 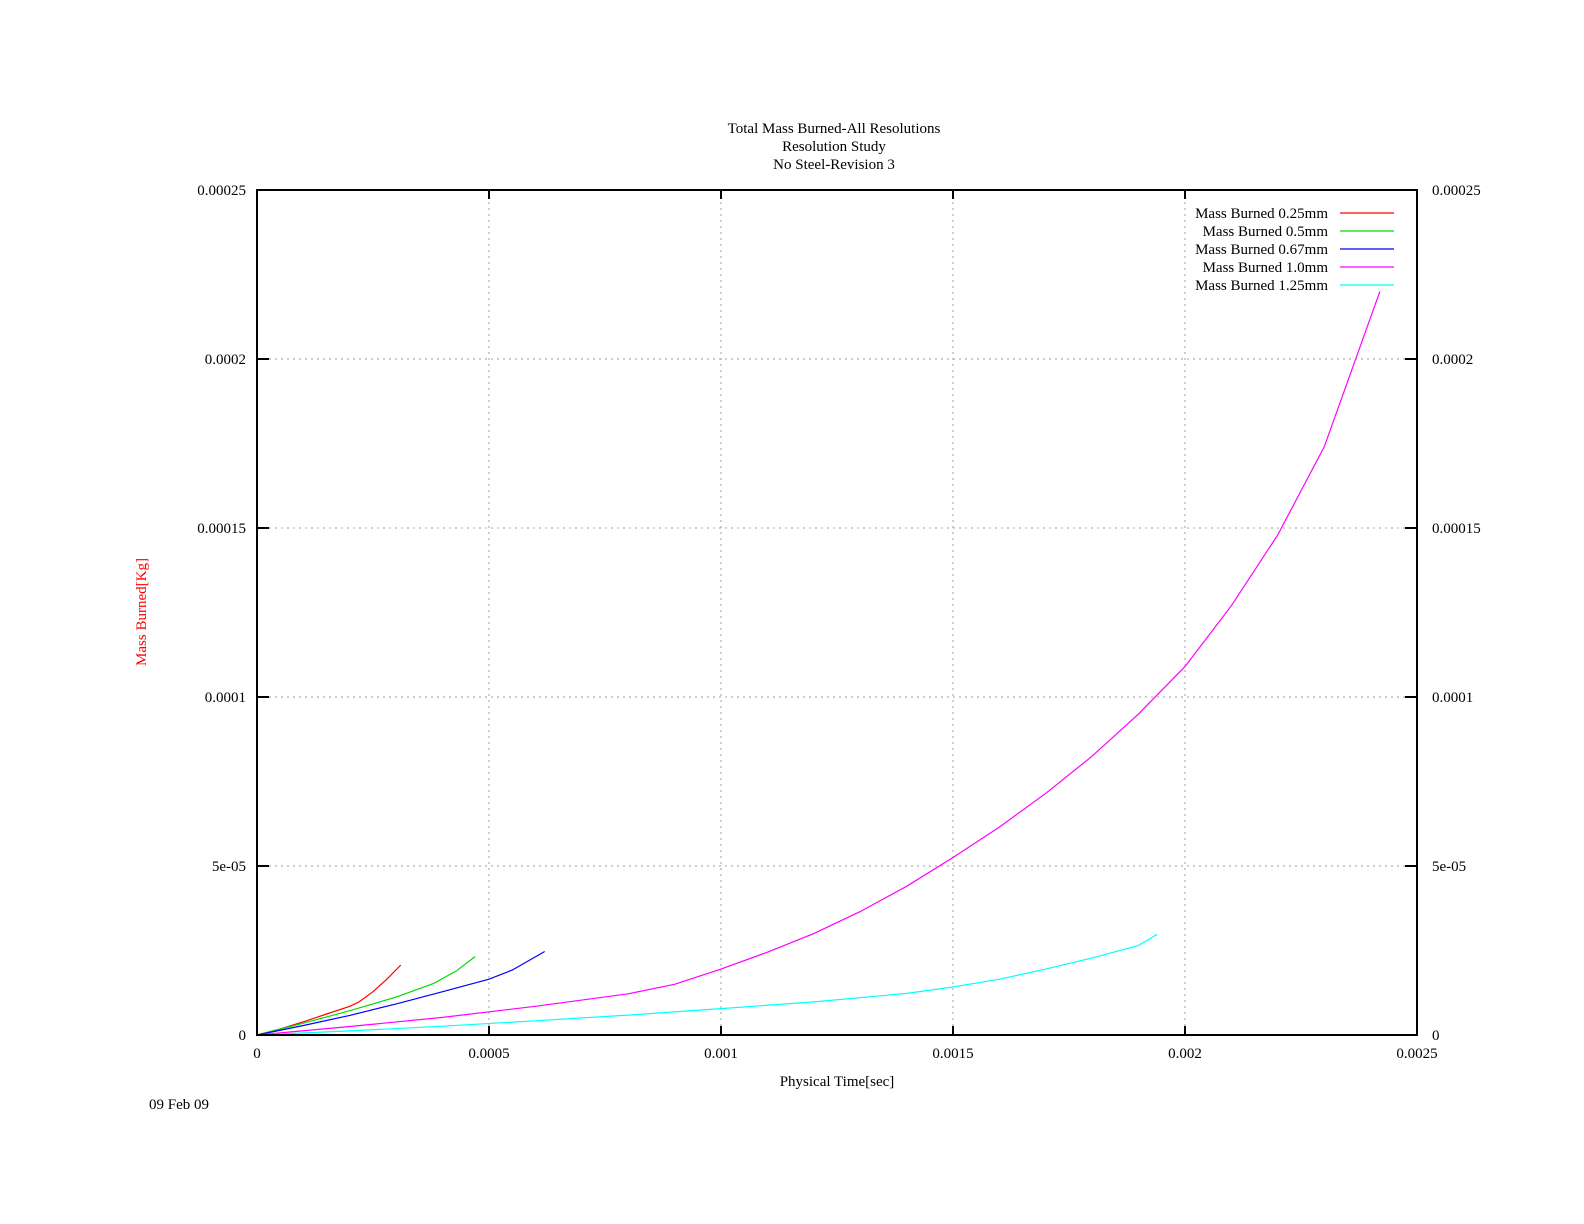 What do you see at coordinates (221, 529) in the screenshot?
I see `y-tick-label: 0.00015` at bounding box center [221, 529].